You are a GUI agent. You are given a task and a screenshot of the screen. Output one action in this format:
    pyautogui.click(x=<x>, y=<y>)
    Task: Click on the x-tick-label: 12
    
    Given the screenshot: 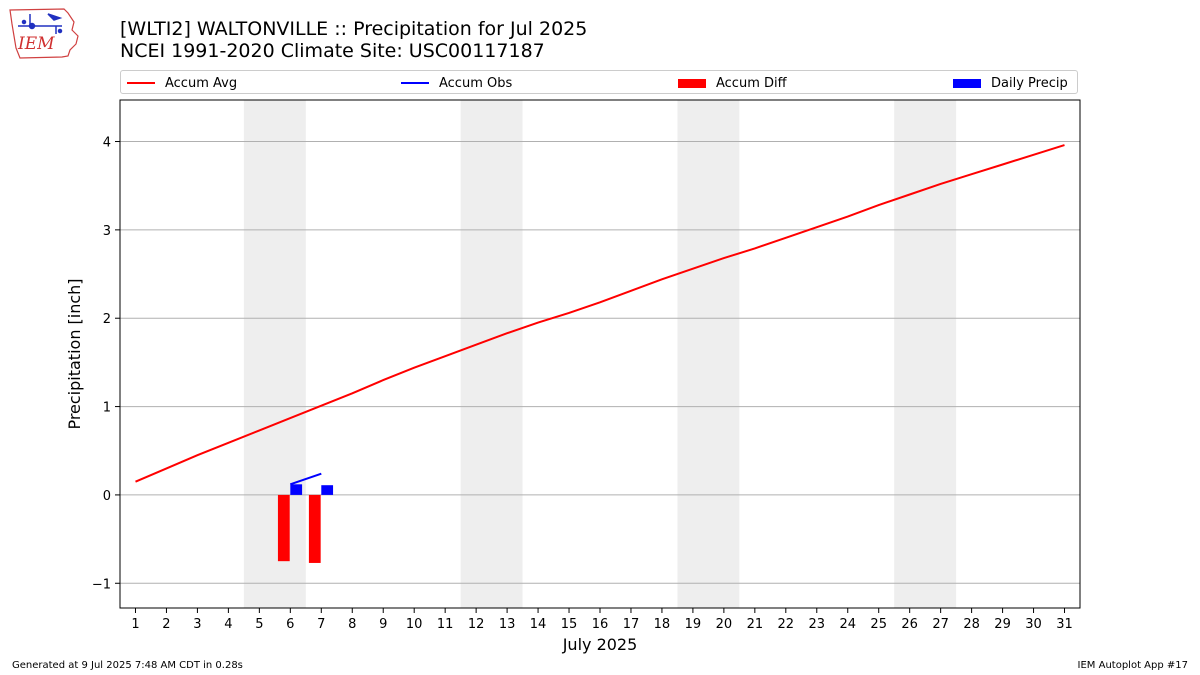 What is the action you would take?
    pyautogui.click(x=476, y=624)
    